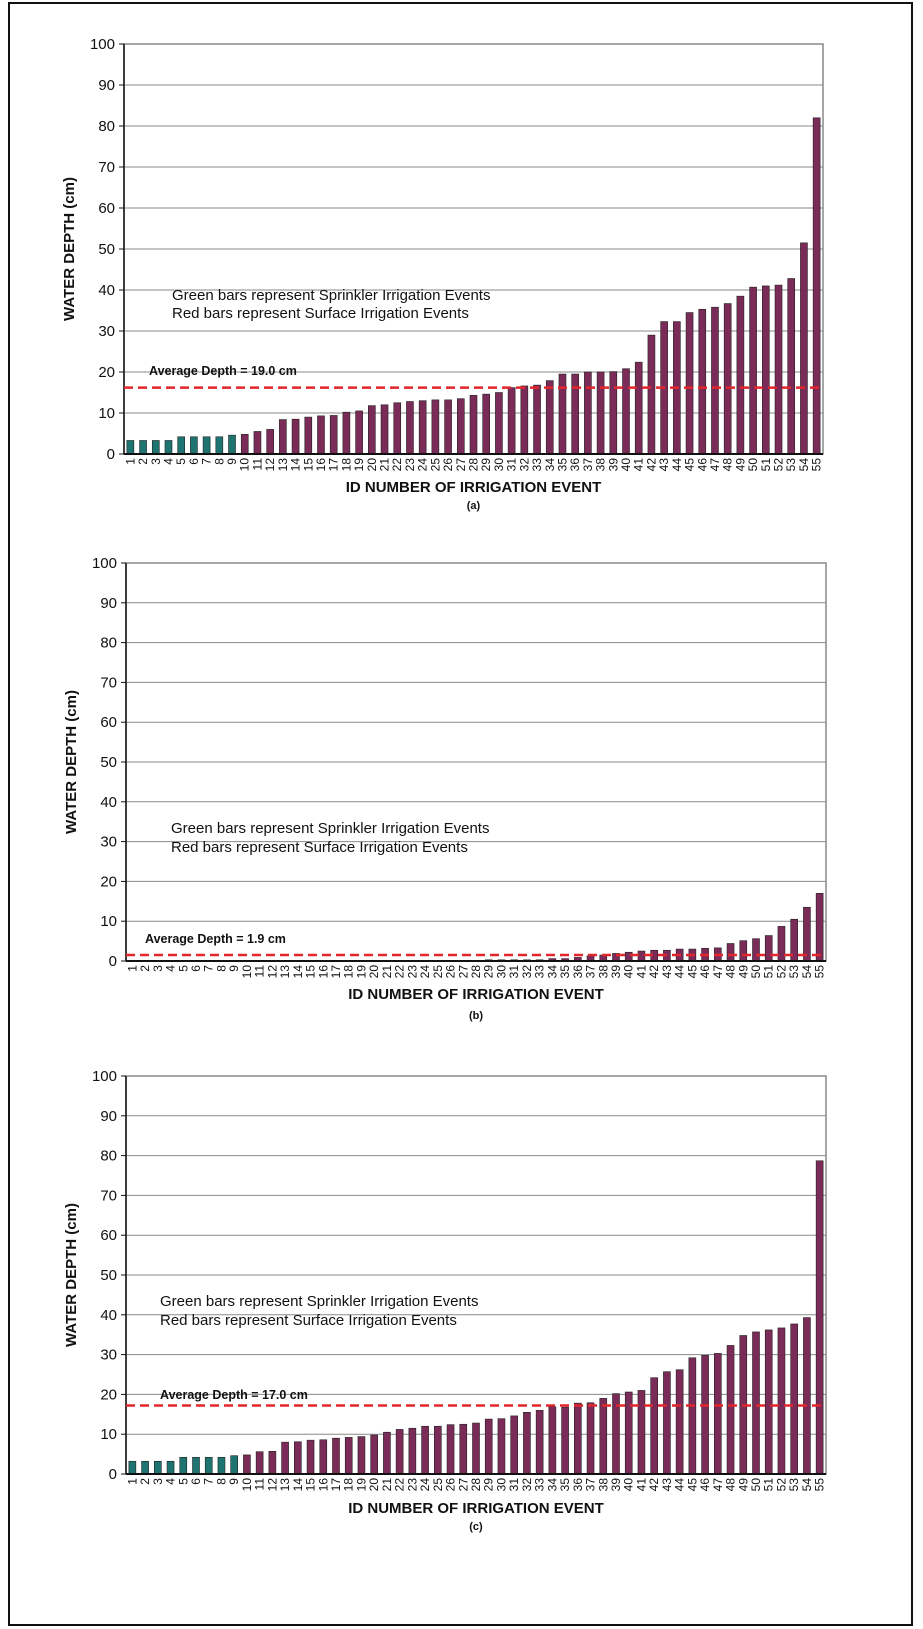  What do you see at coordinates (108, 842) in the screenshot?
I see `y-tick-label: 30` at bounding box center [108, 842].